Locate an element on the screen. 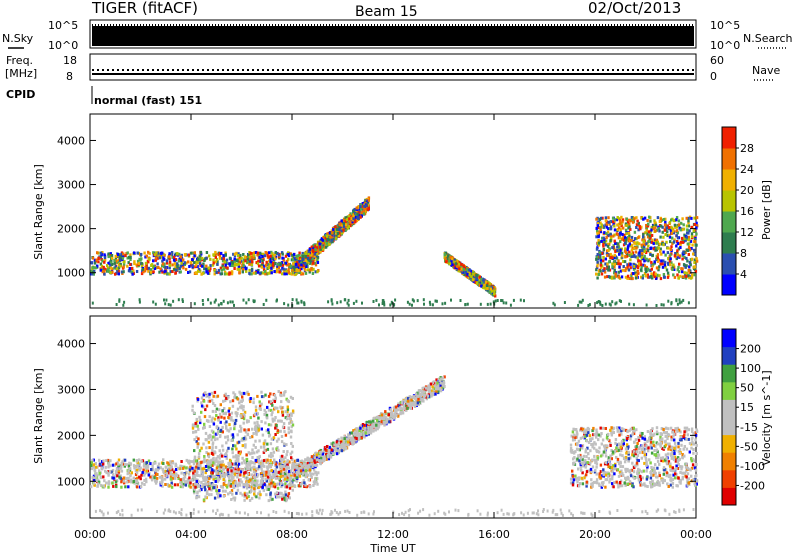 The height and width of the screenshot is (554, 800). date-label: 02/Oct/2013 is located at coordinates (634, 8).